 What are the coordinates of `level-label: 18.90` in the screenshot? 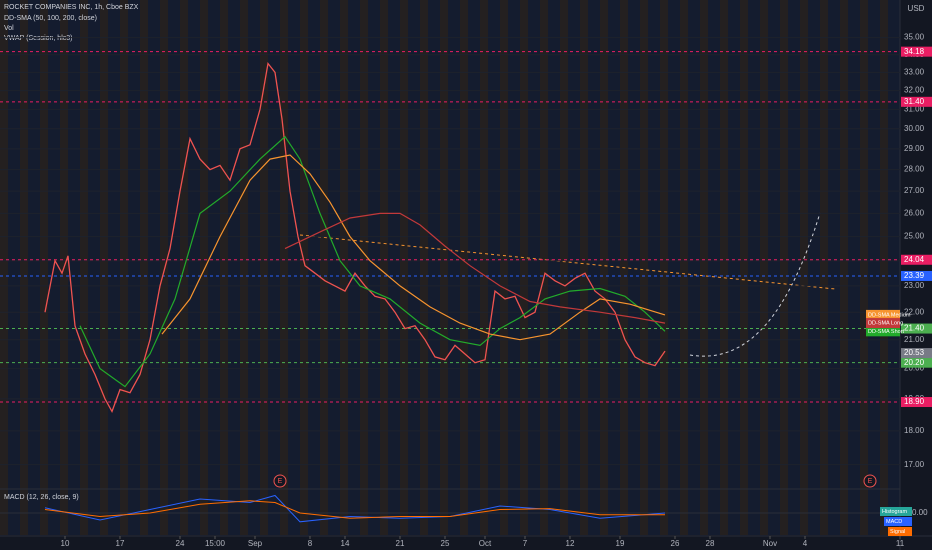 It's located at (914, 401).